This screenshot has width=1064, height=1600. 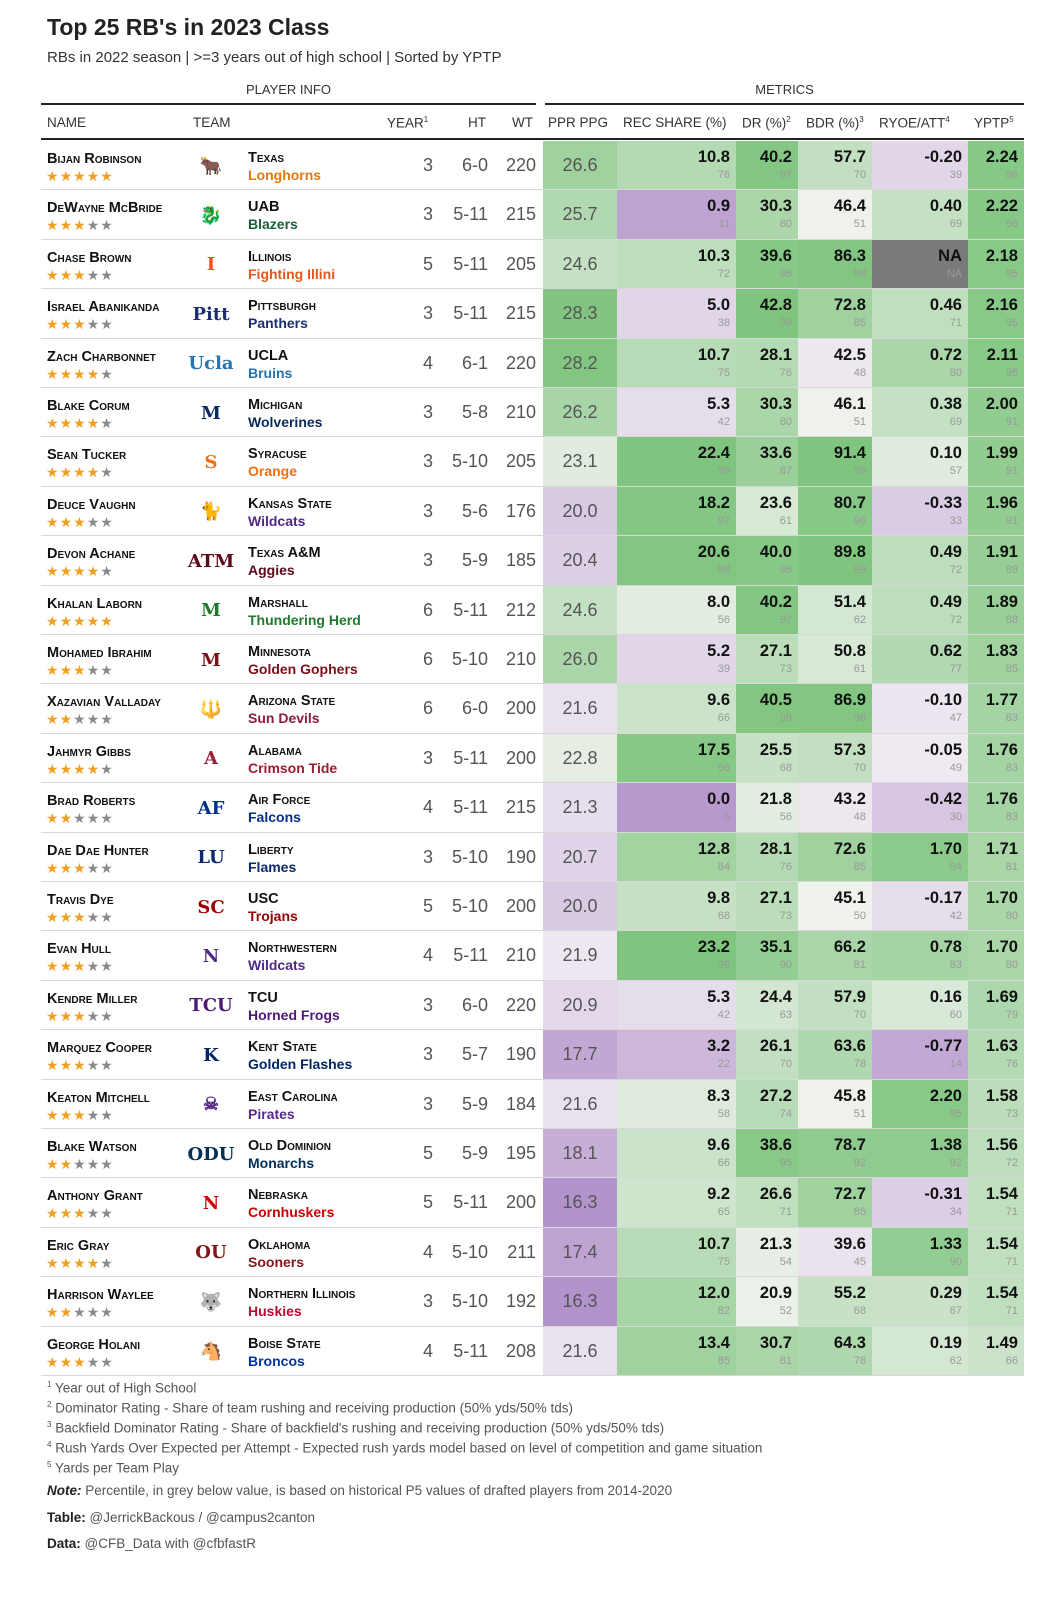 What do you see at coordinates (211, 413) in the screenshot?
I see `michigan-logo: M` at bounding box center [211, 413].